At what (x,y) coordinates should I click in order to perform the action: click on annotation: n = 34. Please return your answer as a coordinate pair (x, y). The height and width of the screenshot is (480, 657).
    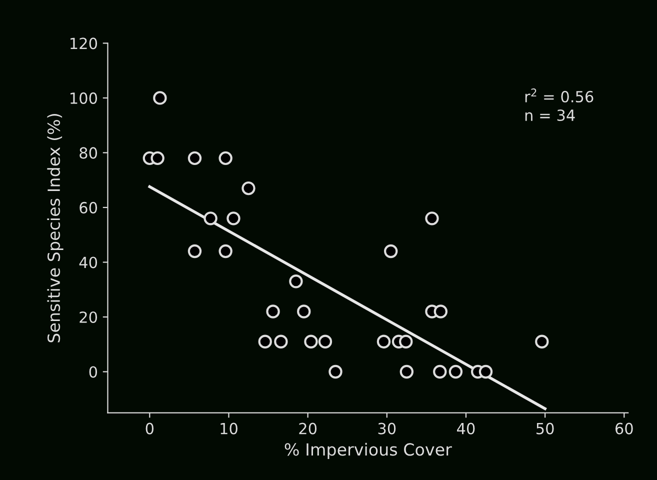
    Looking at the image, I should click on (550, 115).